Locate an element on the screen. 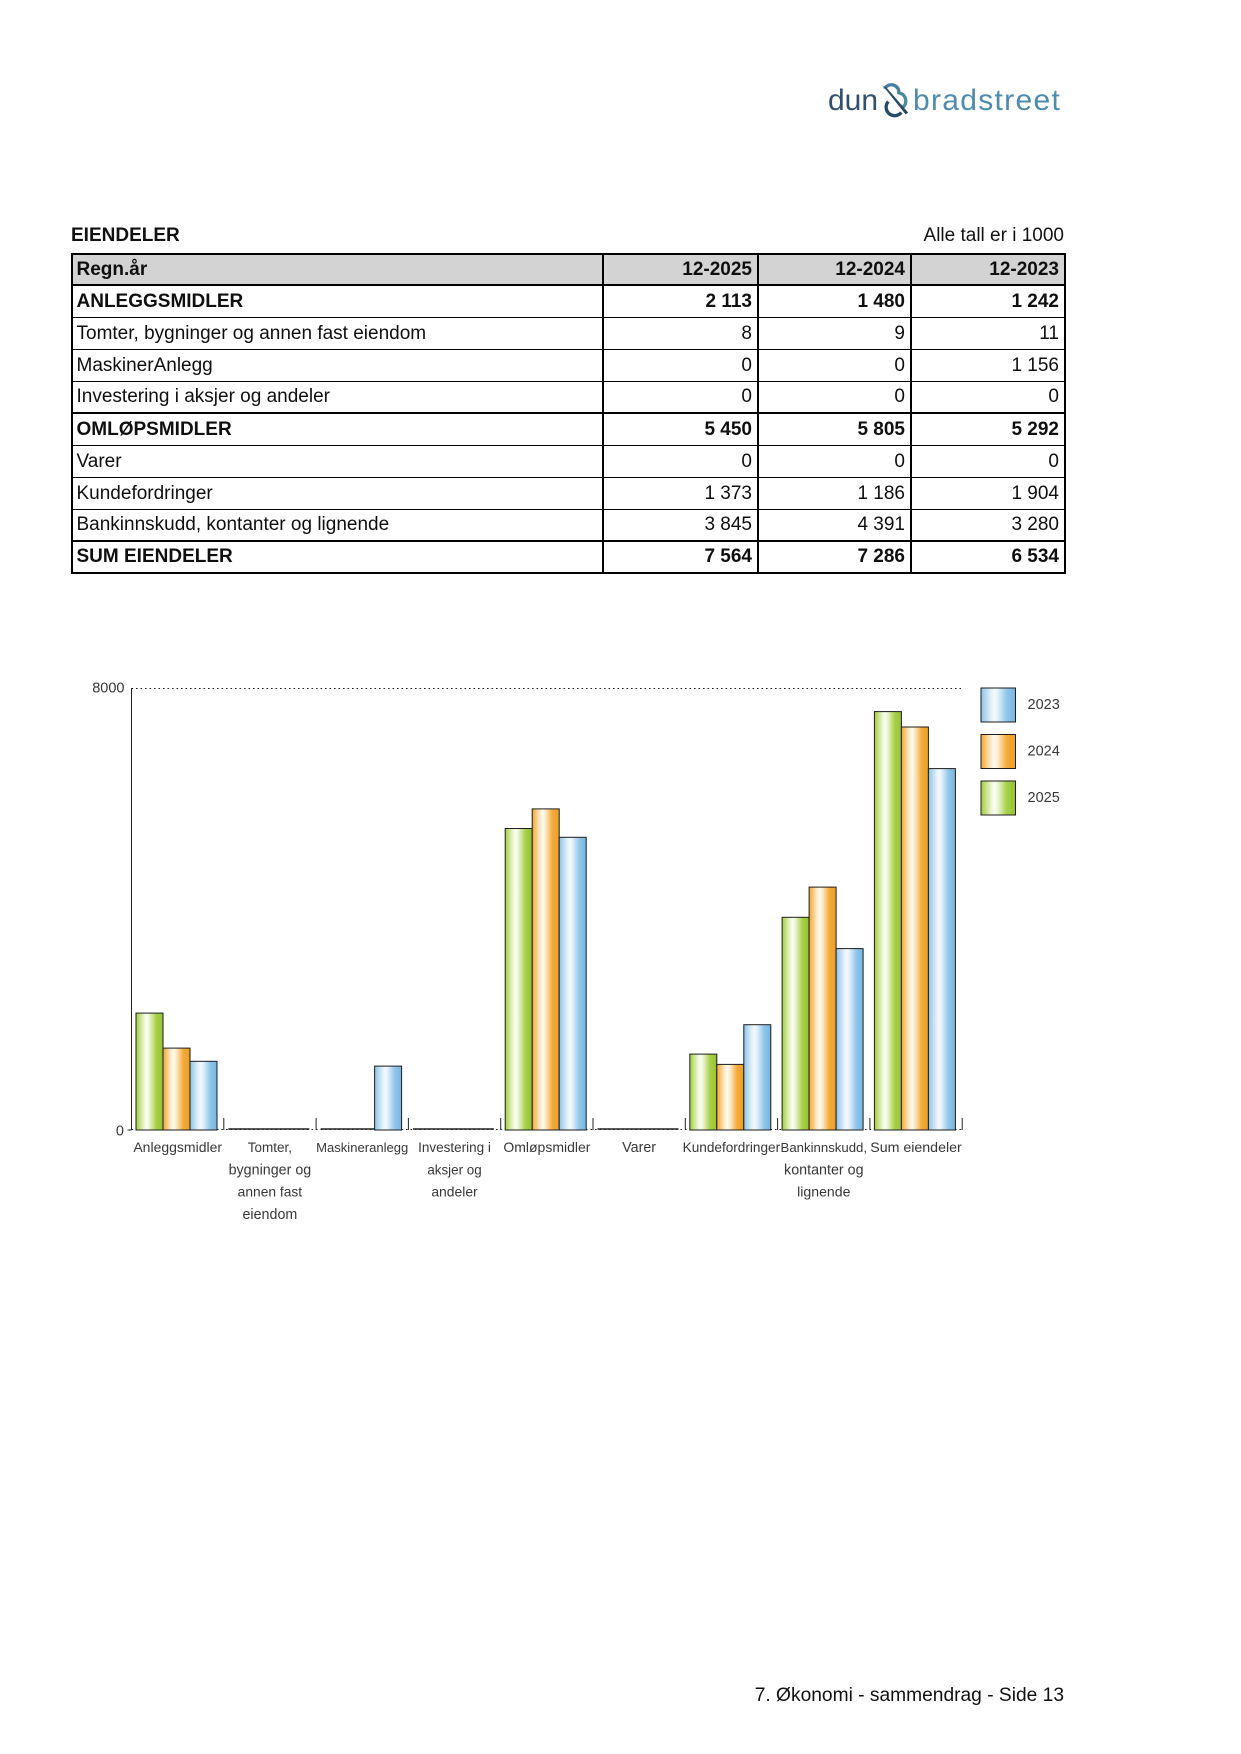 The width and height of the screenshot is (1241, 1754). svg-text: lignende is located at coordinates (823, 1192).